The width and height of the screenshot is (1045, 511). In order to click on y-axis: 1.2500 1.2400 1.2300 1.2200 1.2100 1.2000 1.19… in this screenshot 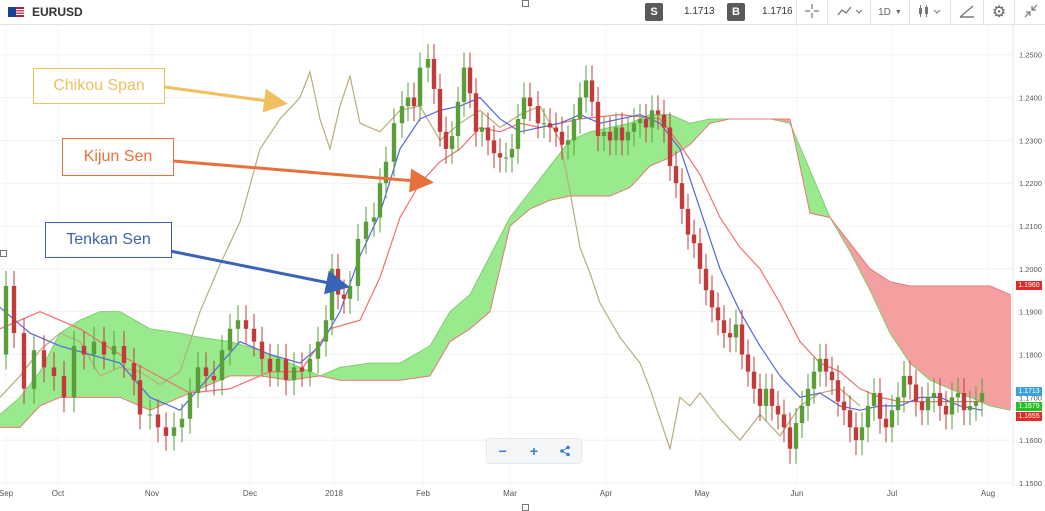, I will do `click(1030, 269)`.